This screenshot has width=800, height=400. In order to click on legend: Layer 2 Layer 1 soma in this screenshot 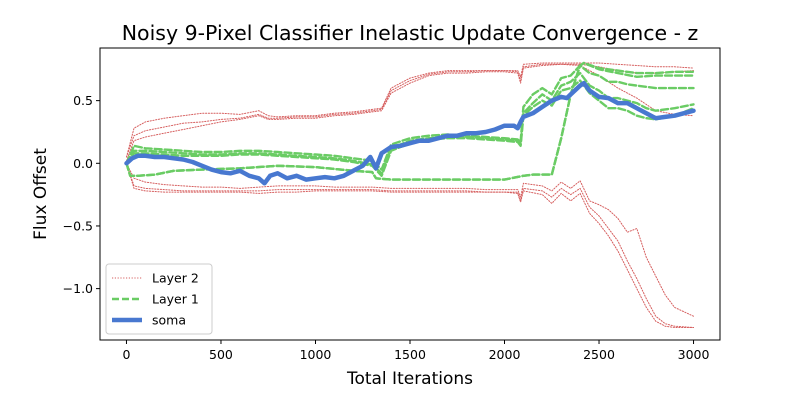, I will do `click(159, 299)`.